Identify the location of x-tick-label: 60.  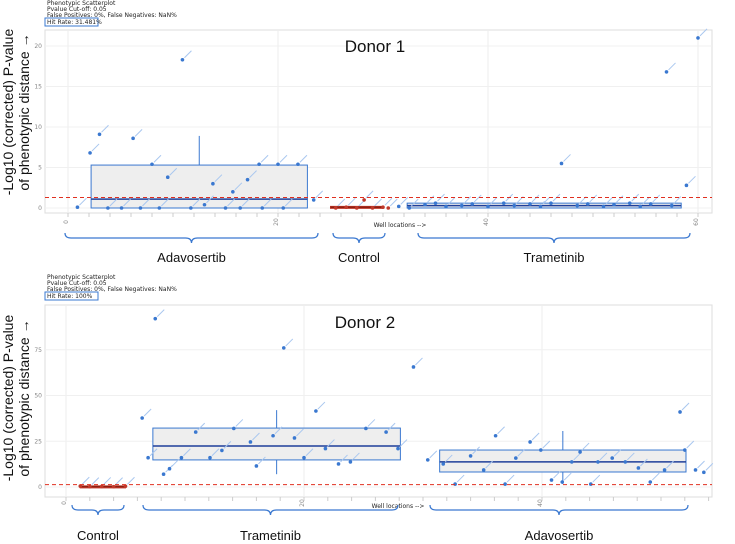
(696, 222).